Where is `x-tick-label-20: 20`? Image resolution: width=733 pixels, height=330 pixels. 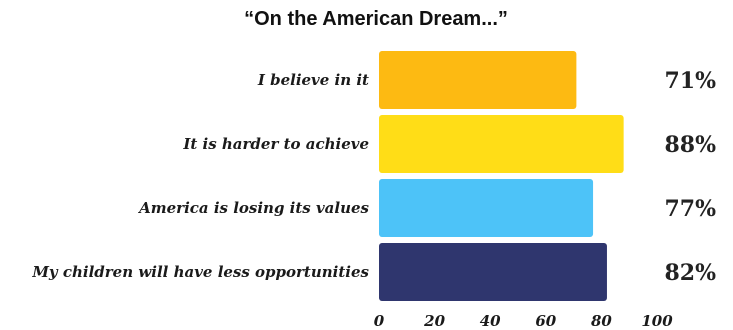 x-tick-label-20: 20 is located at coordinates (434, 321).